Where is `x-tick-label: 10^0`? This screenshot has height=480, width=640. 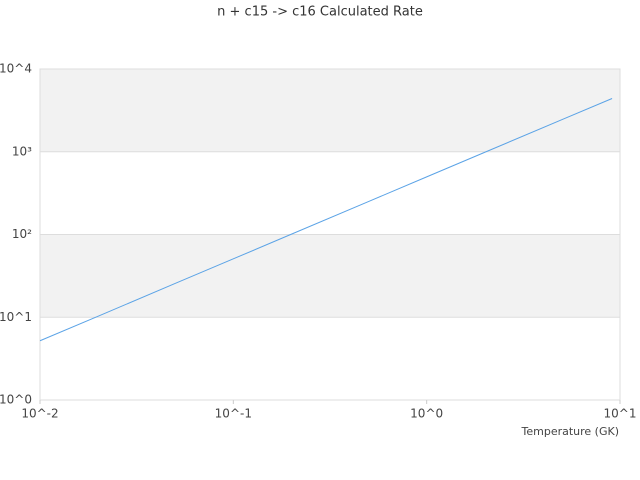 x-tick-label: 10^0 is located at coordinates (426, 414).